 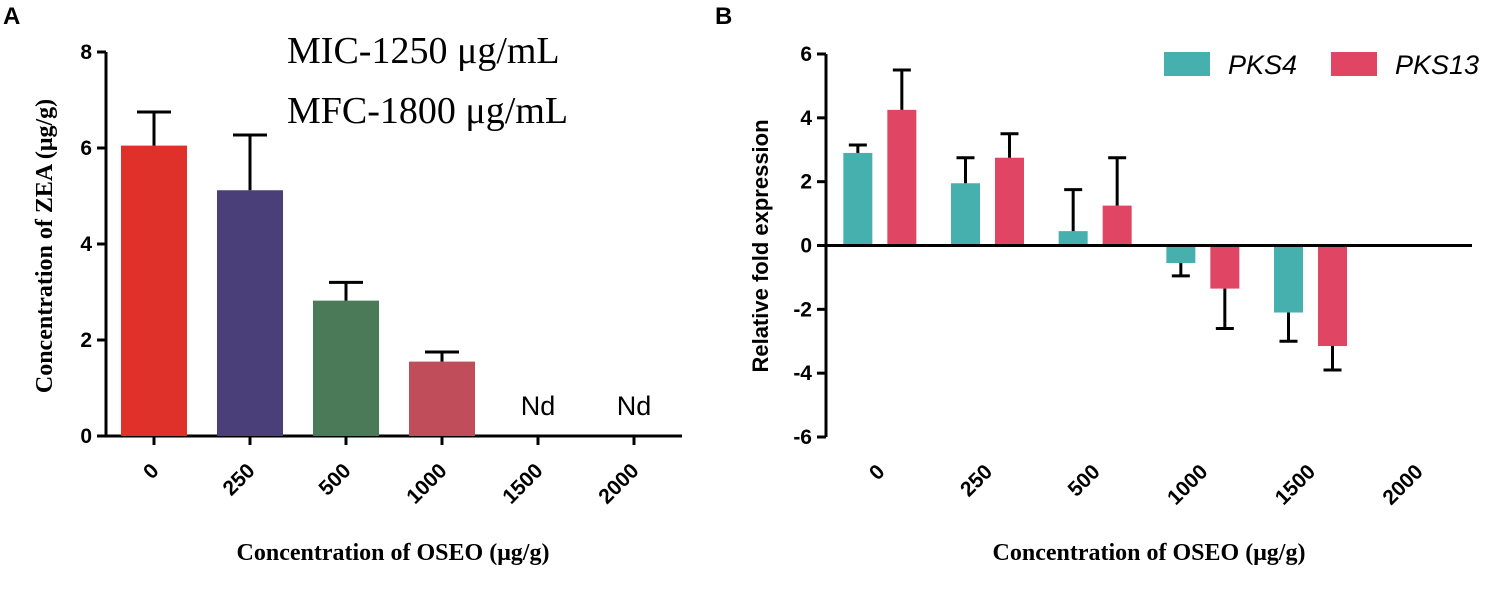 I want to click on panel-a-x-axis-title: Concentration of OSEO (μg/g), so click(x=393, y=553).